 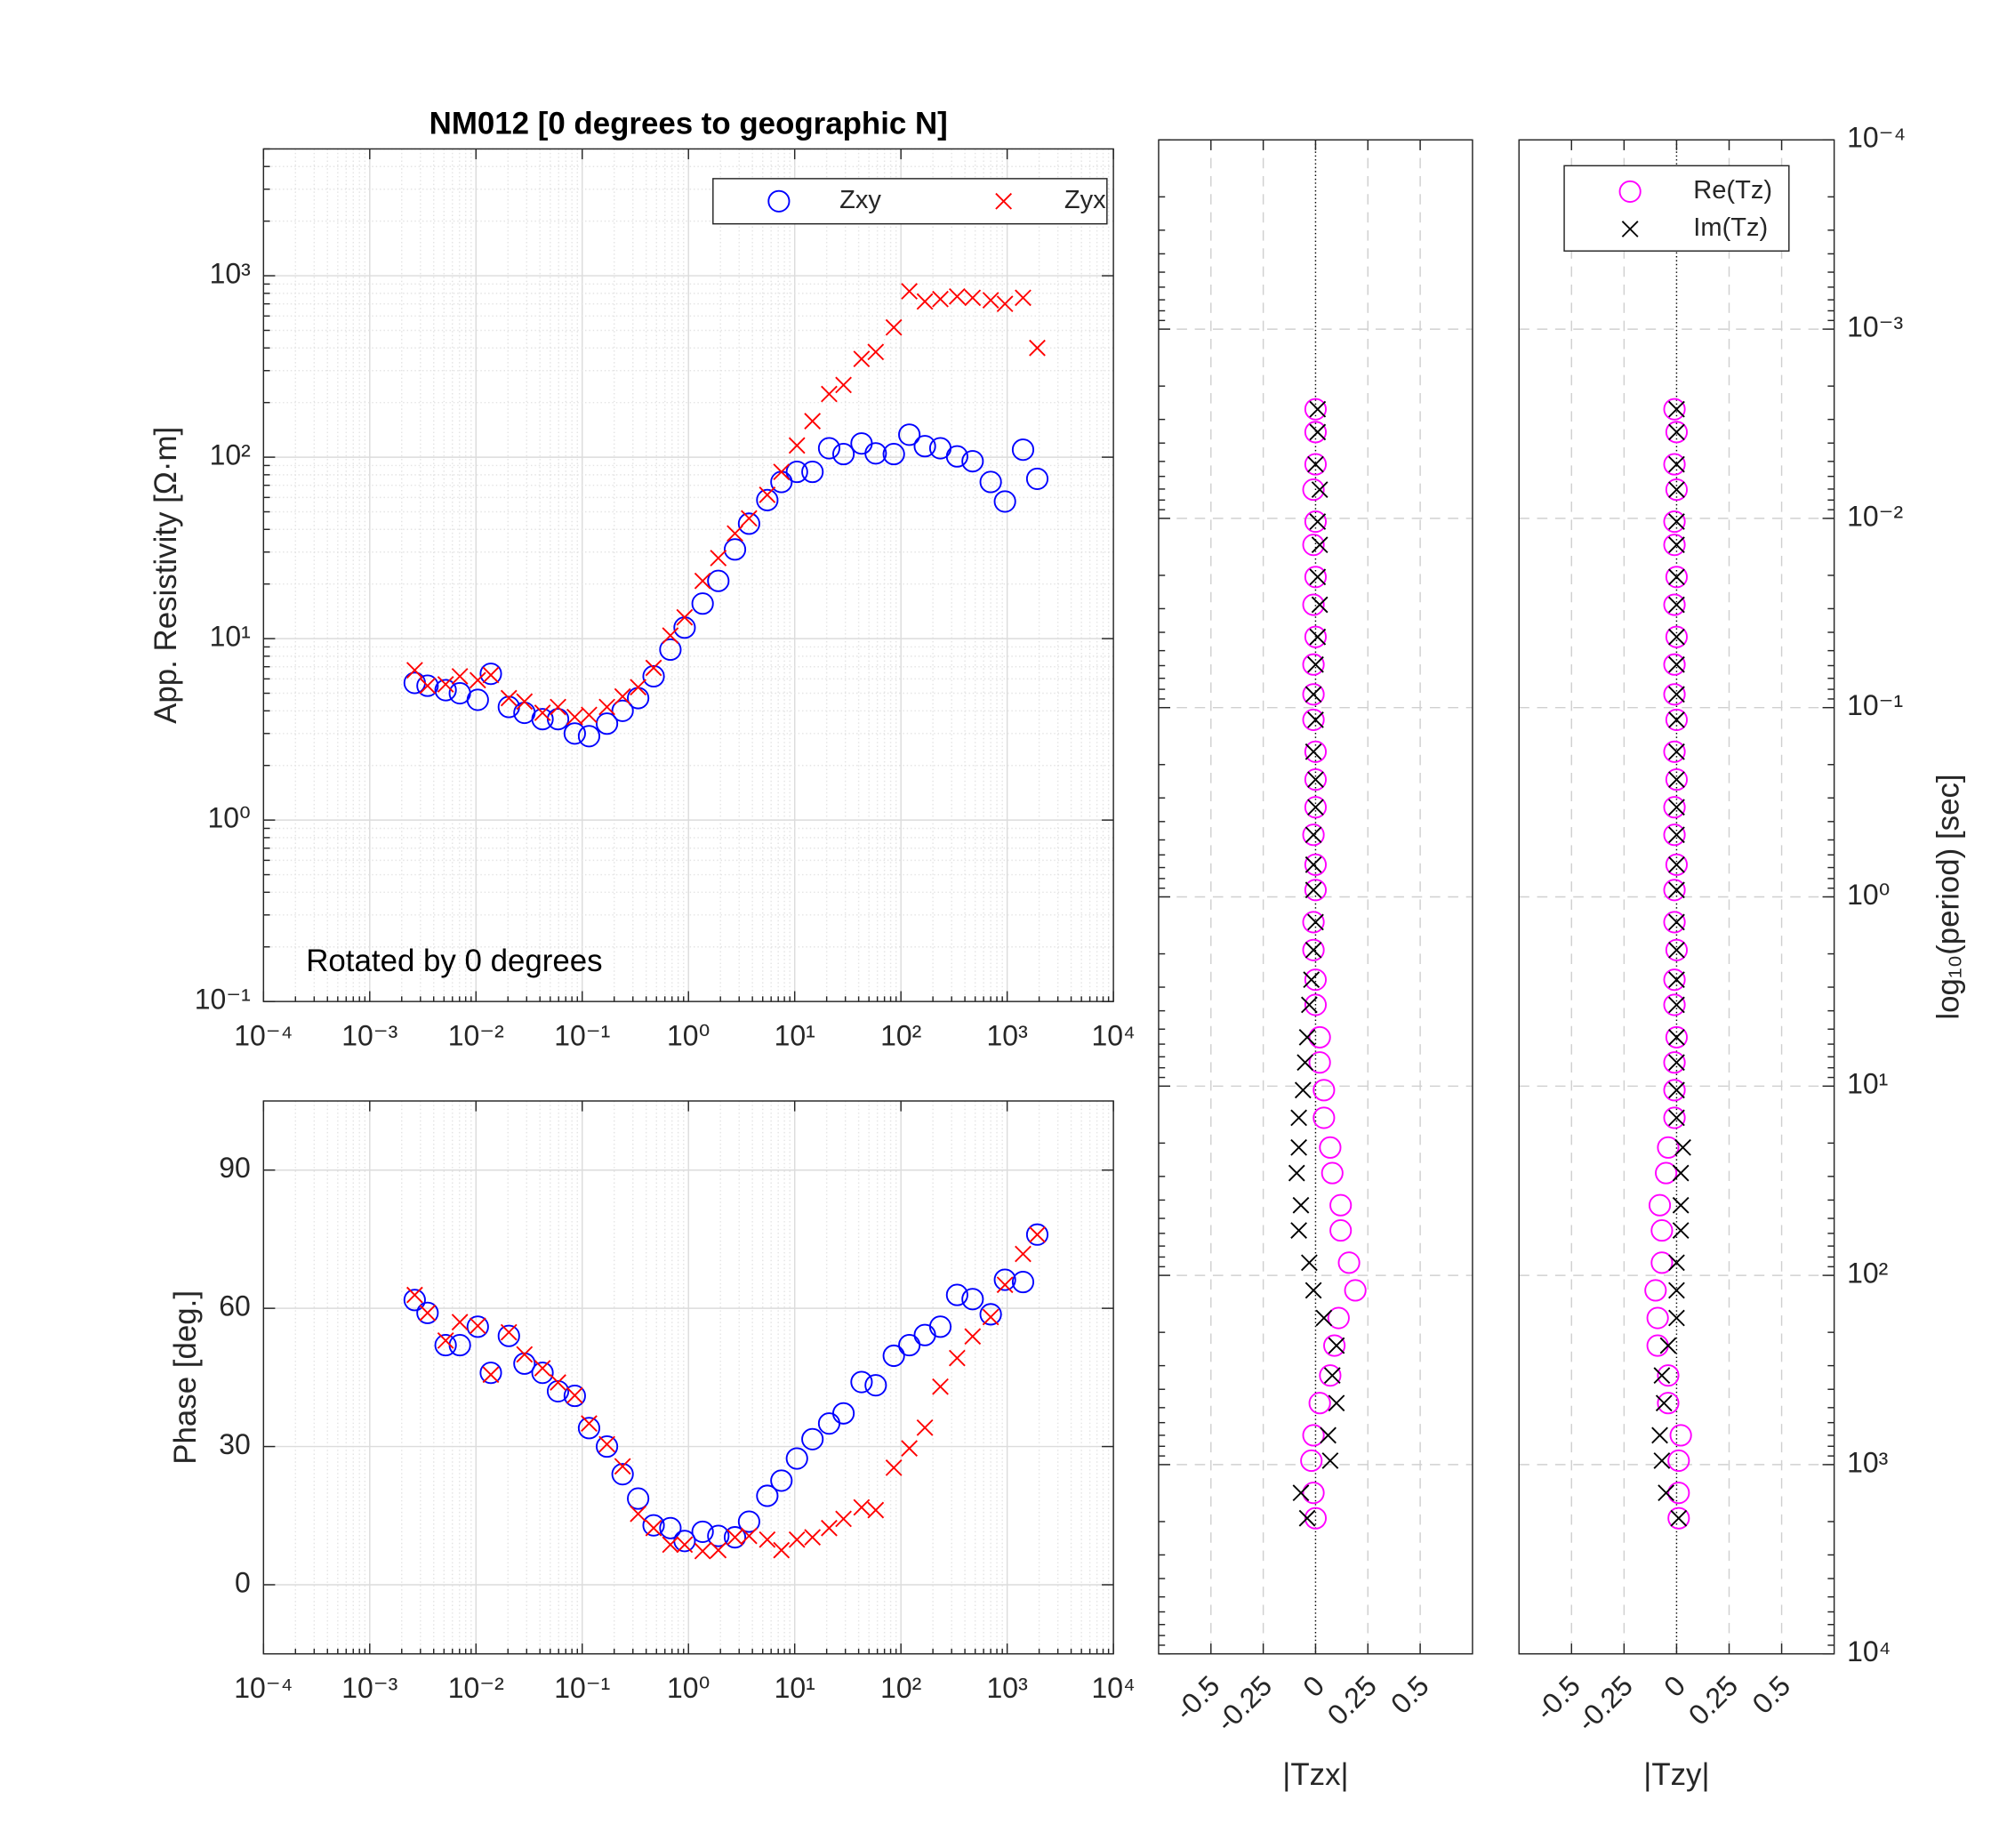 I want to click on y-tick-label: 10⁻¹, so click(x=223, y=1000).